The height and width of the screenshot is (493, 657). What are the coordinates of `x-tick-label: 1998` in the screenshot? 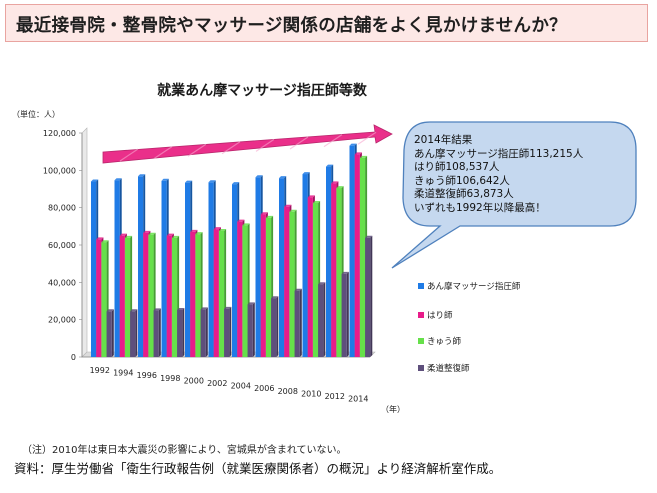 It's located at (170, 378).